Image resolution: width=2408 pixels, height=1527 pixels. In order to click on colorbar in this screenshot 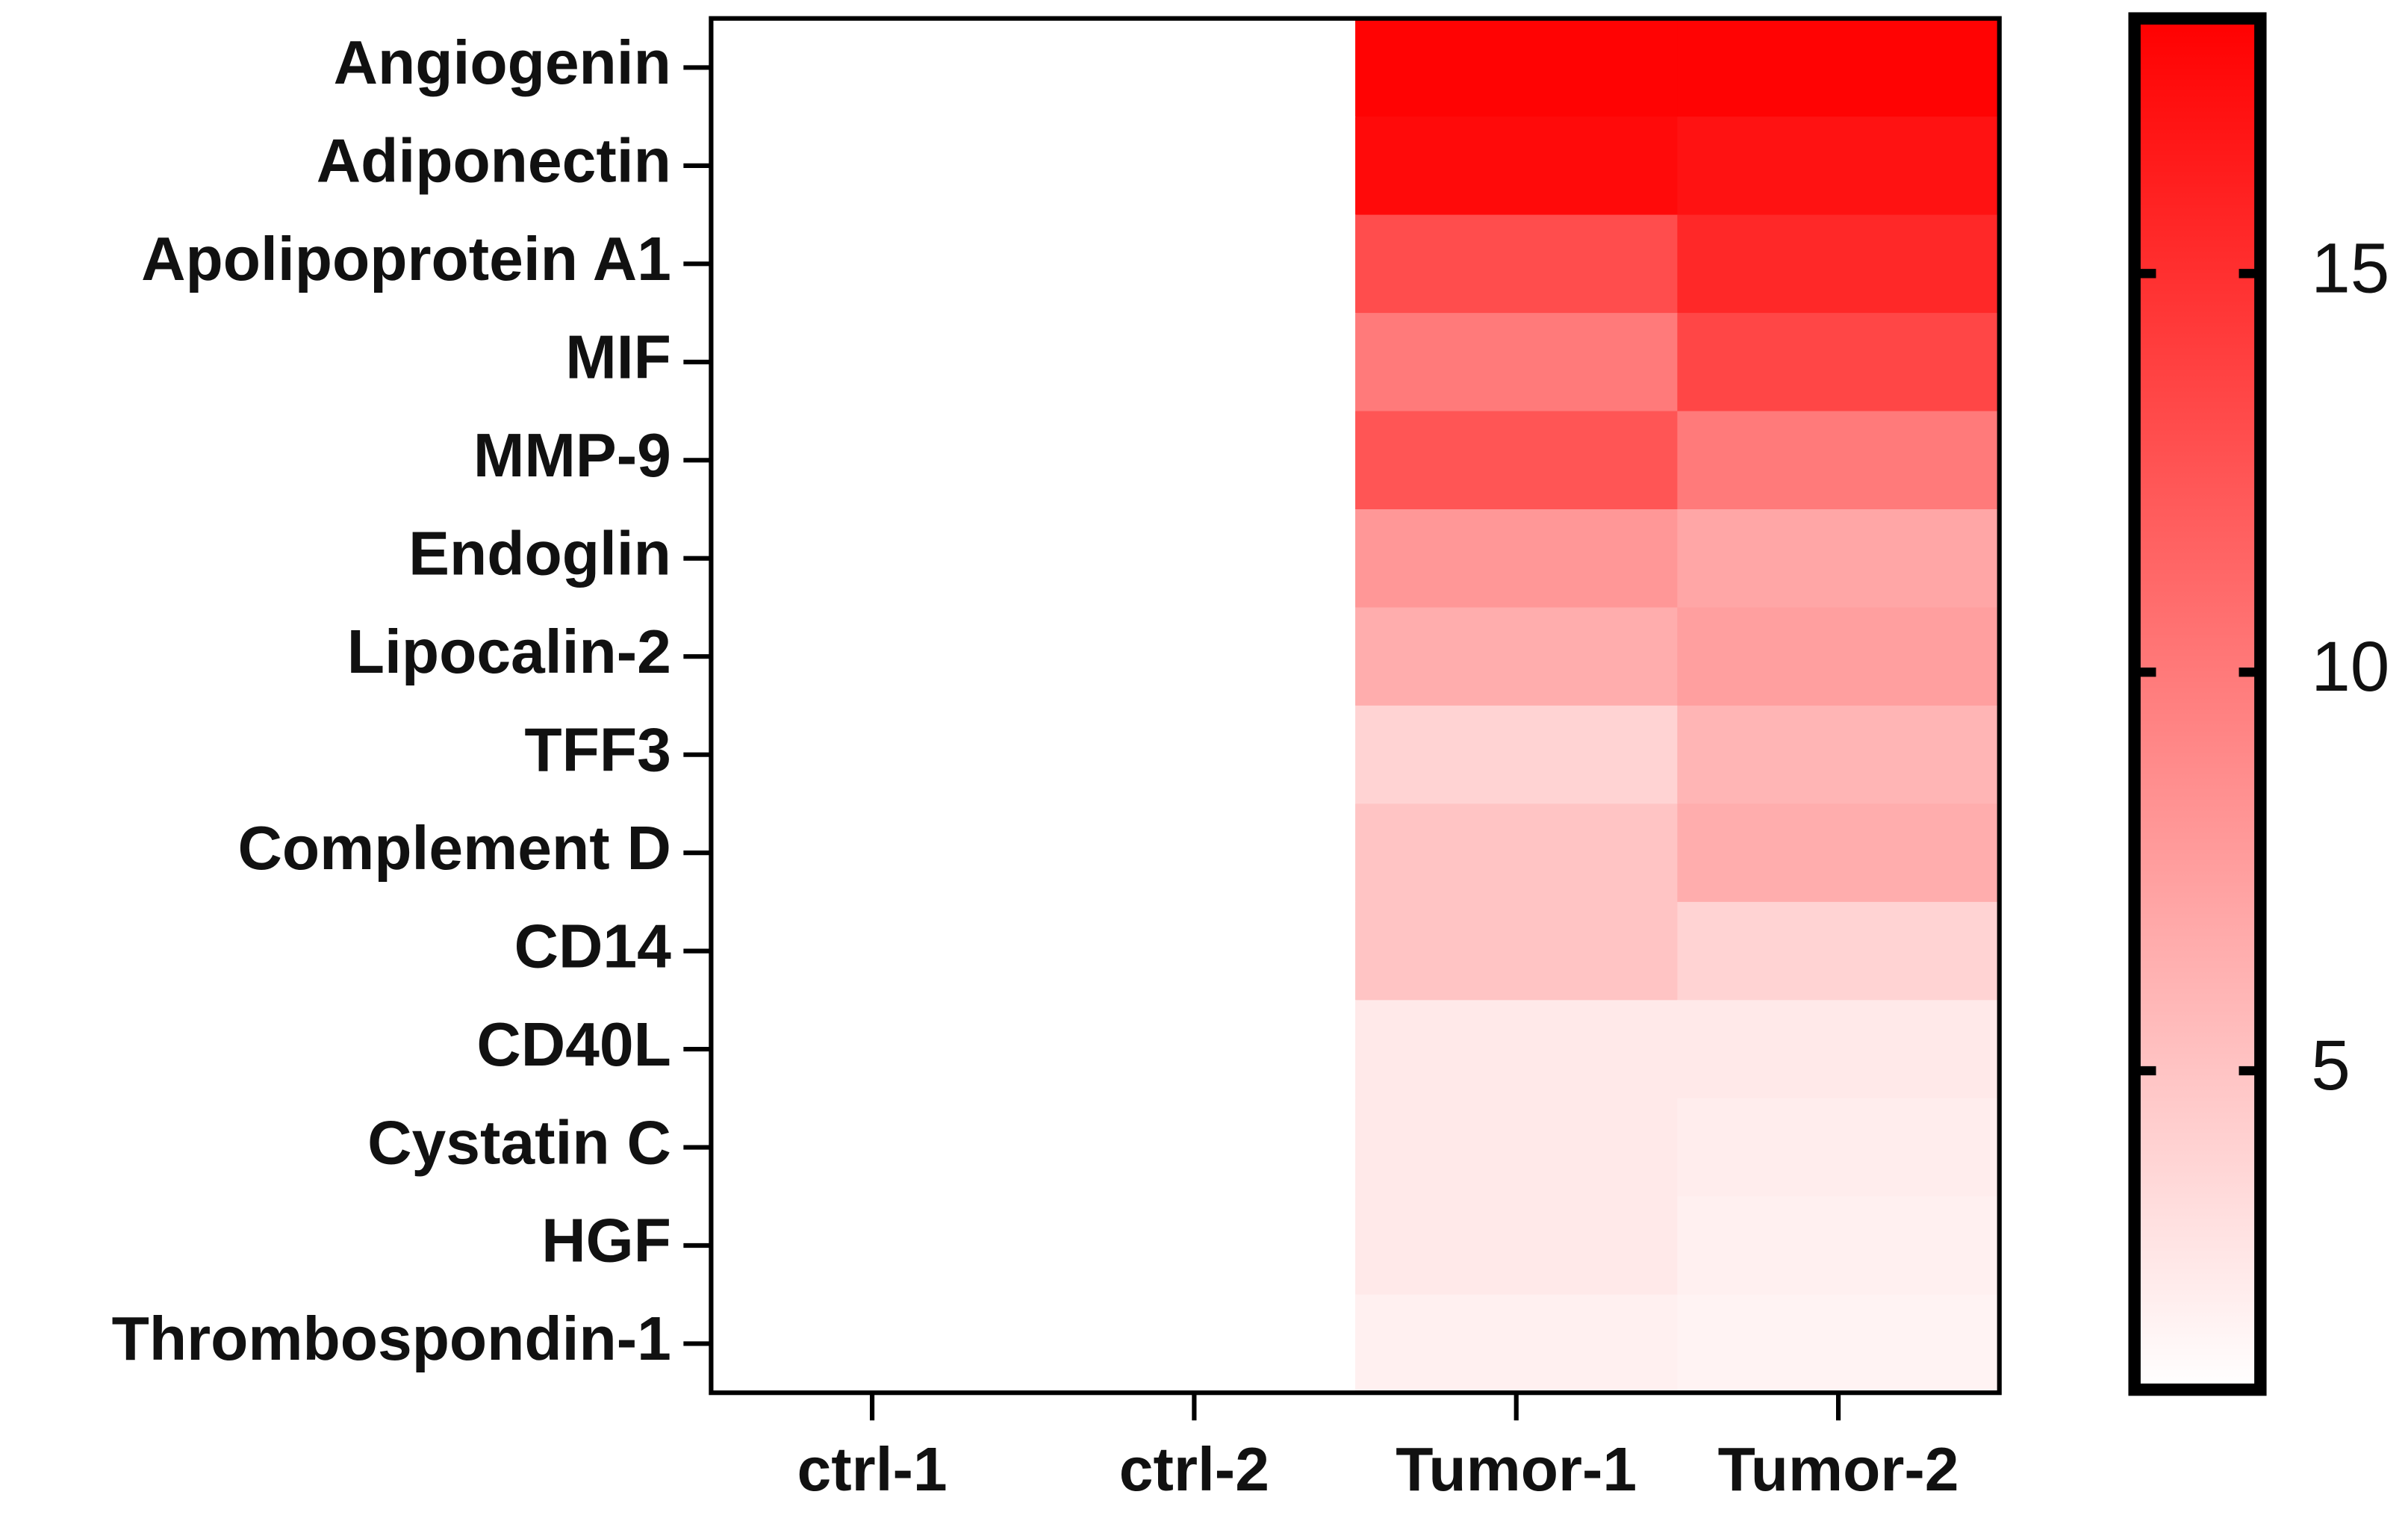, I will do `click(2197, 704)`.